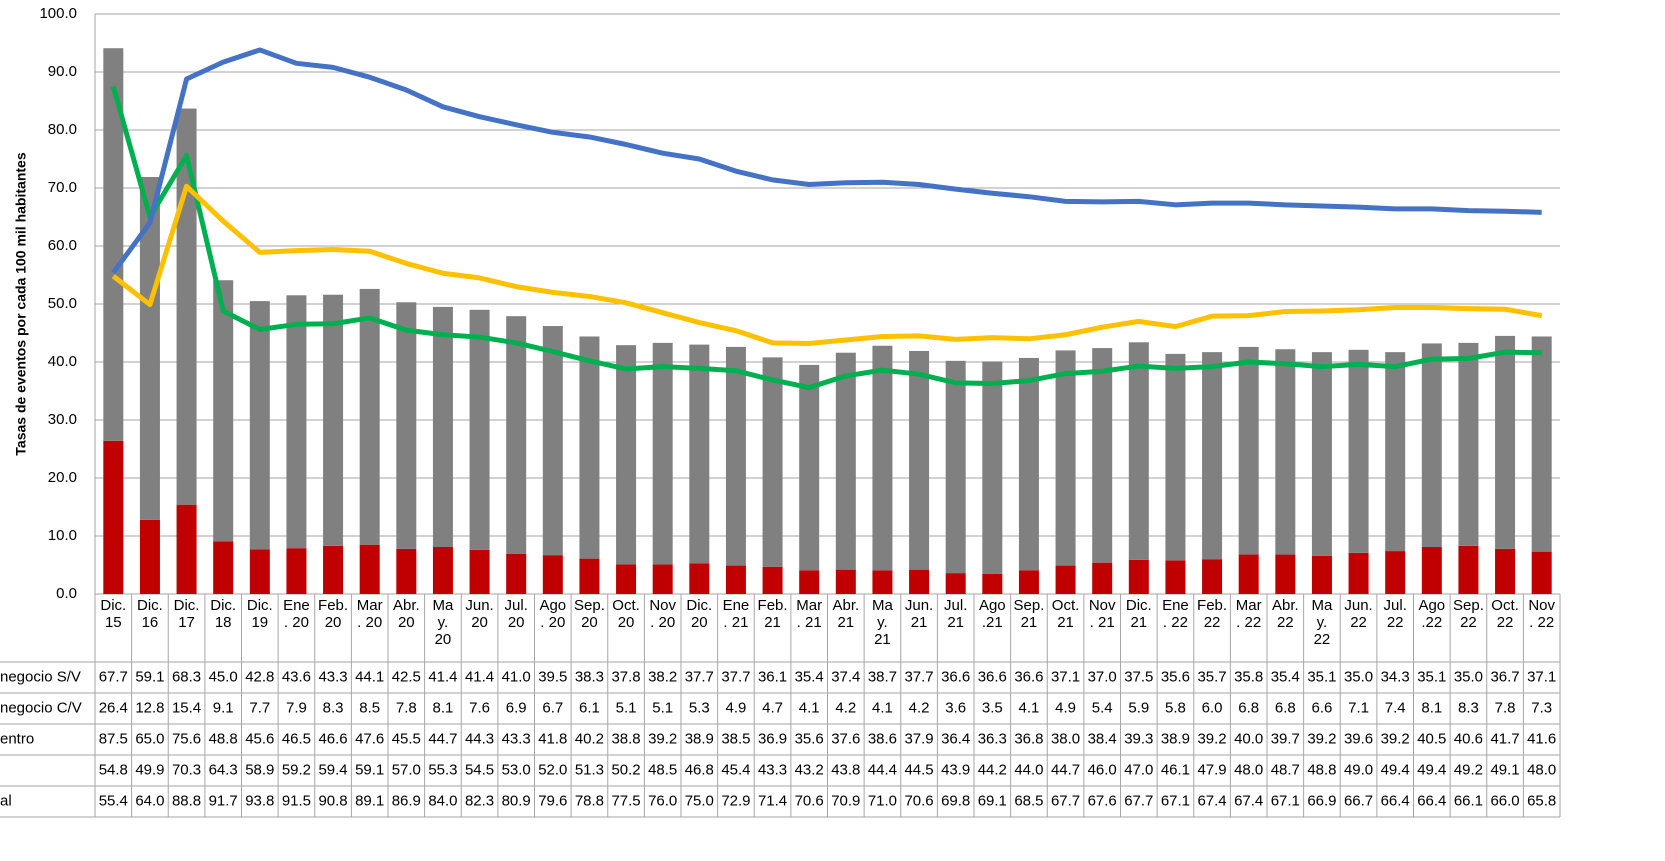 The height and width of the screenshot is (861, 1665). Describe the element at coordinates (809, 676) in the screenshot. I see `table-value: 35.4` at that location.